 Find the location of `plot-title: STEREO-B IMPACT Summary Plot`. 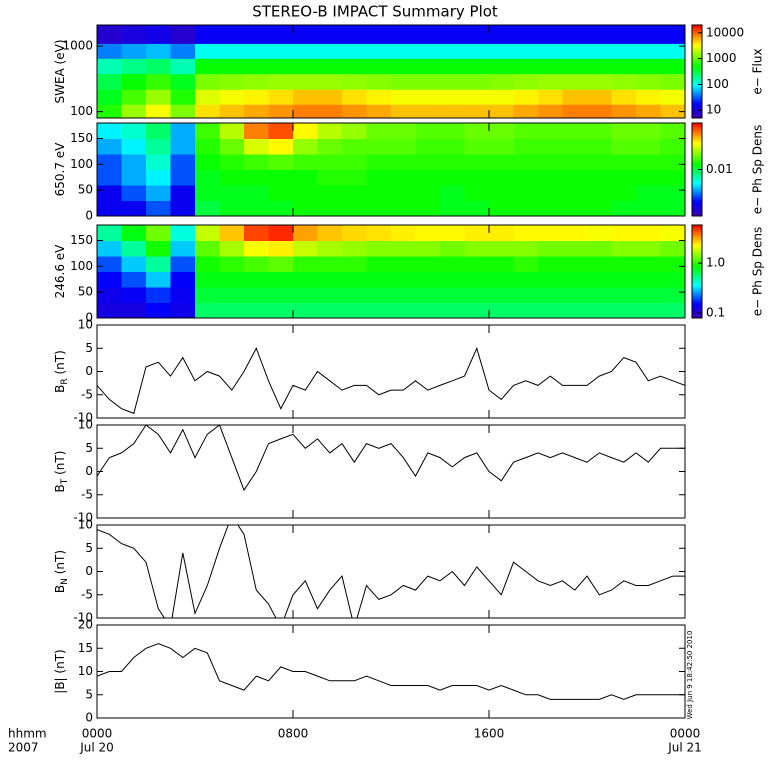

plot-title: STEREO-B IMPACT Summary Plot is located at coordinates (375, 12).